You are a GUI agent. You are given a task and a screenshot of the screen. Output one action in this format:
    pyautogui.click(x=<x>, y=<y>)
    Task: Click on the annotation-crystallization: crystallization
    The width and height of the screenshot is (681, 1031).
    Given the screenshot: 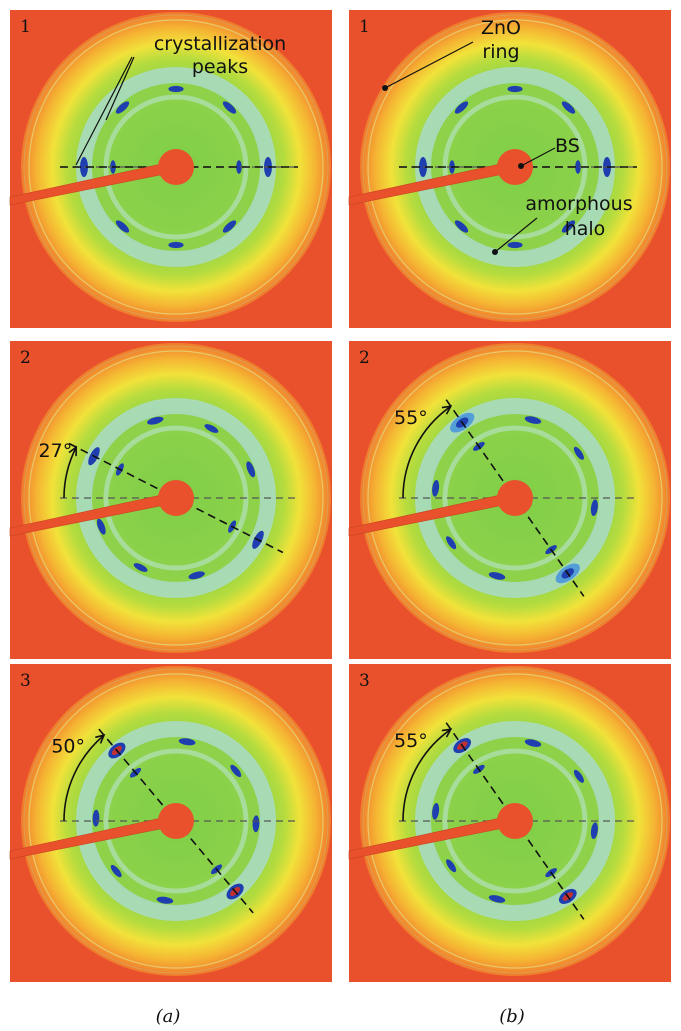 What is the action you would take?
    pyautogui.click(x=220, y=44)
    